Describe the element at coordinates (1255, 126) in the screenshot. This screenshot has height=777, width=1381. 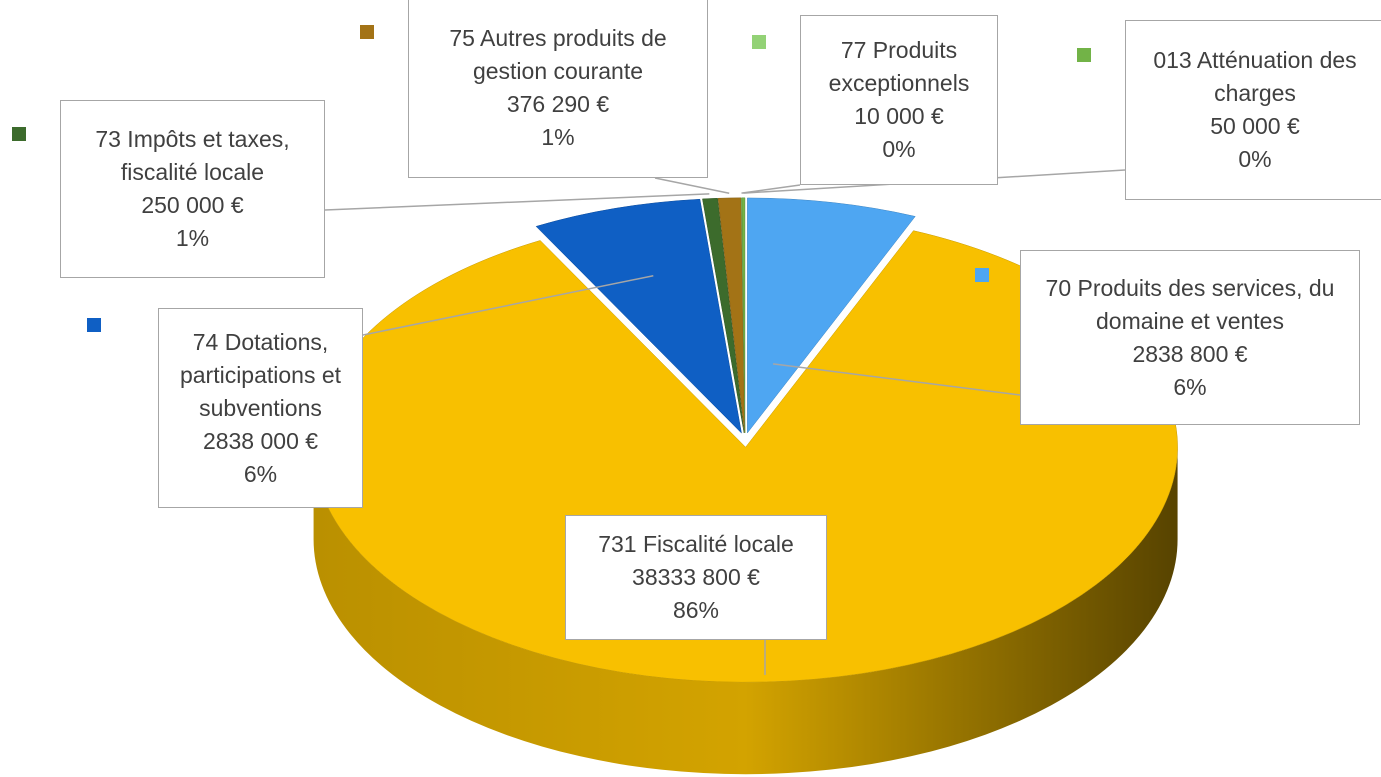
I see `data-label: 50 000 €` at that location.